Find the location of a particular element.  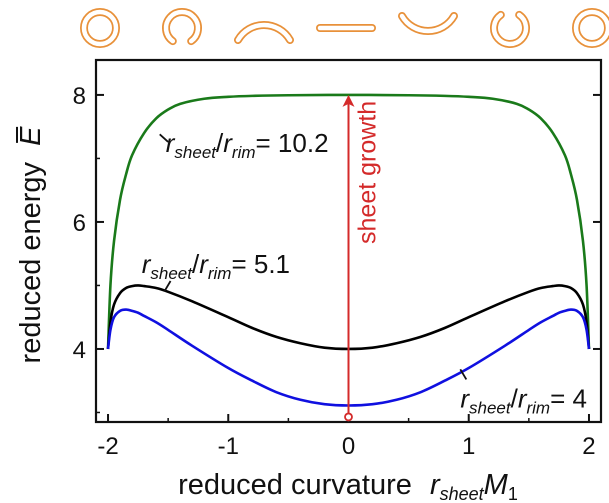

open-ring-up-icon is located at coordinates (510, 29).